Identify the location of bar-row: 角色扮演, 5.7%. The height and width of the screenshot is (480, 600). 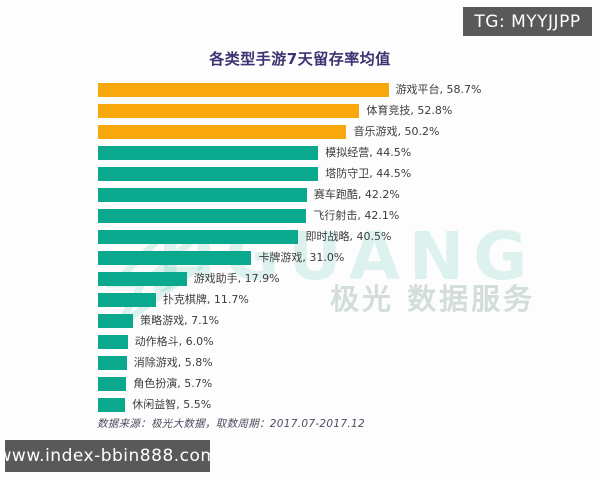
(290, 387).